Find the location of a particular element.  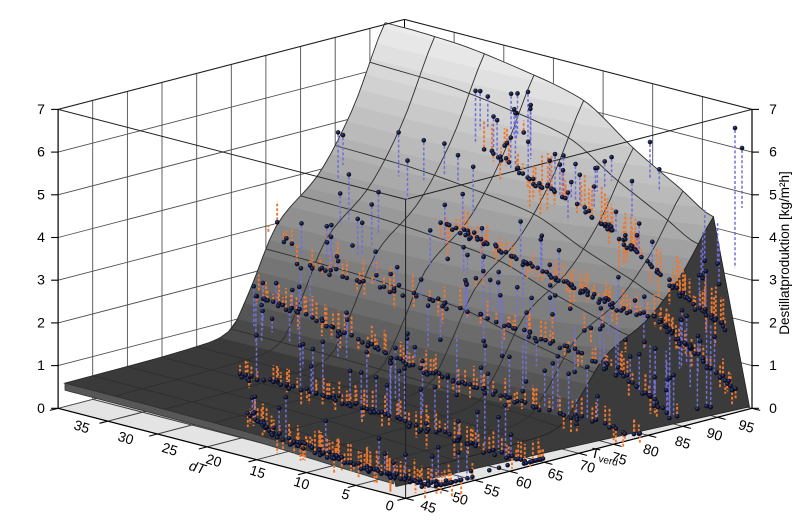

svg-text: 95 is located at coordinates (747, 426).